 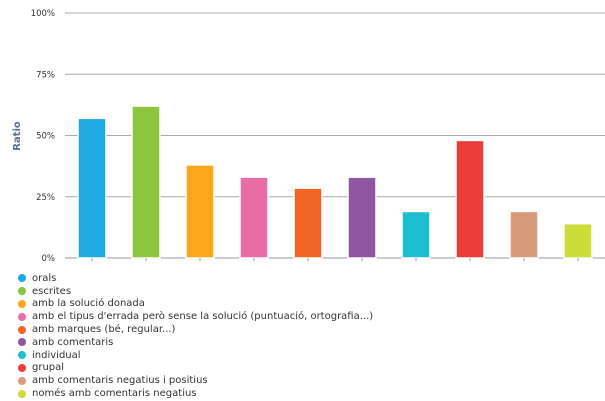 I want to click on legend-label: grupal, so click(x=48, y=368).